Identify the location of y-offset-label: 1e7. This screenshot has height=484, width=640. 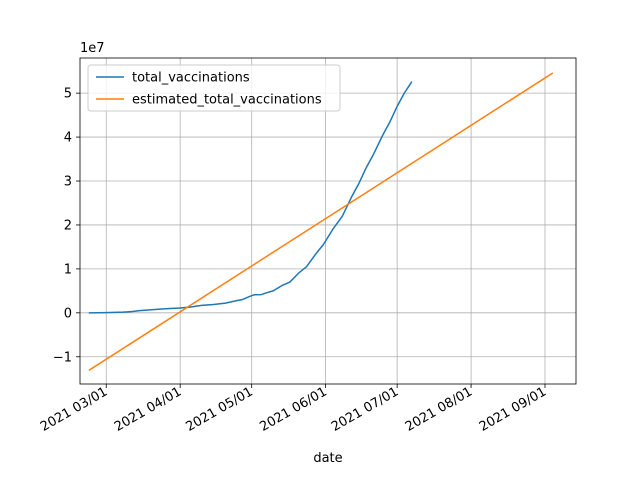
(92, 48).